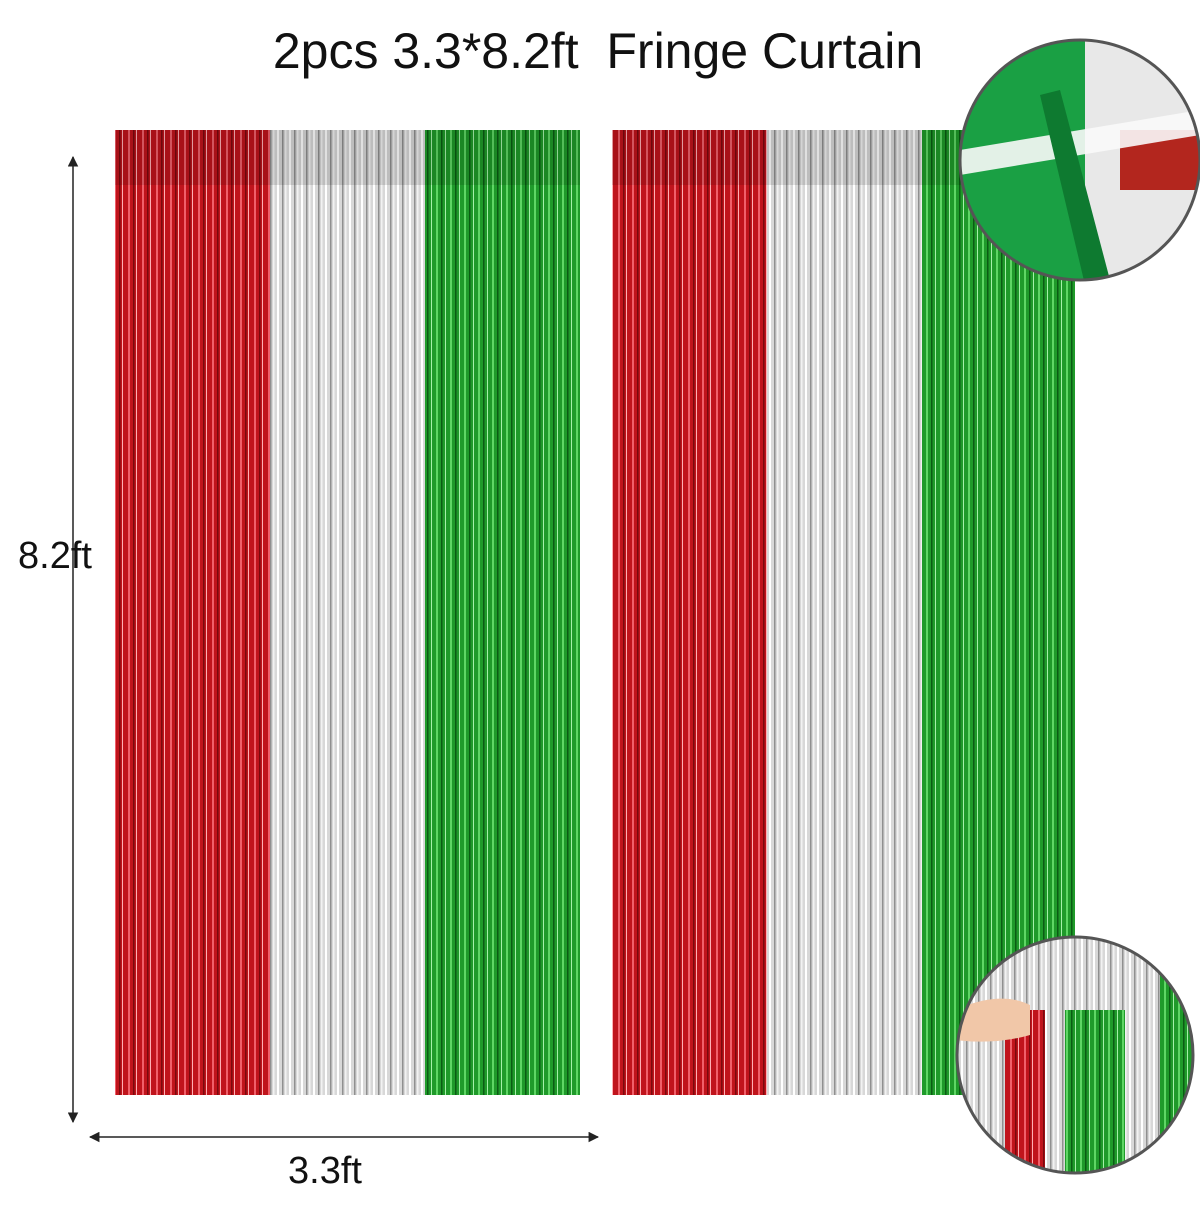 This screenshot has height=1205, width=1200. I want to click on height-label: 8.2ft, so click(55, 556).